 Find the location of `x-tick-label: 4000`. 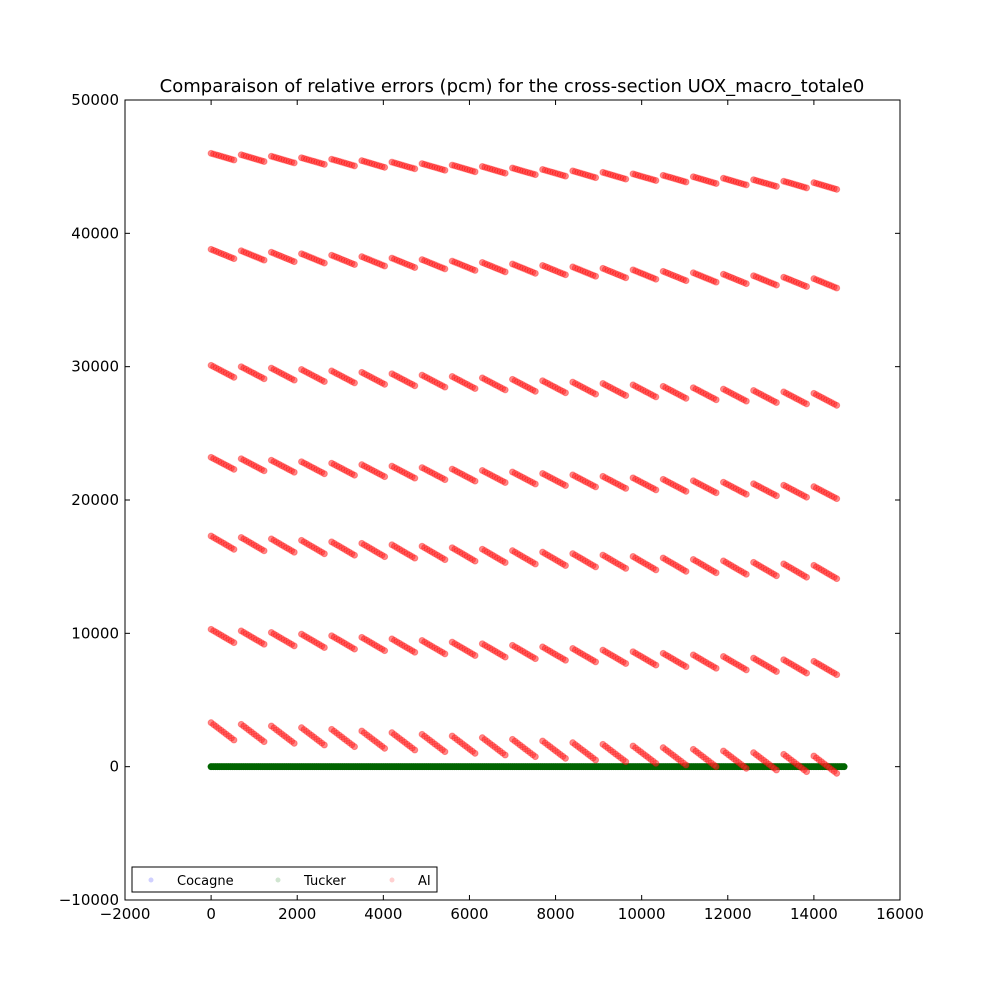

x-tick-label: 4000 is located at coordinates (383, 914).